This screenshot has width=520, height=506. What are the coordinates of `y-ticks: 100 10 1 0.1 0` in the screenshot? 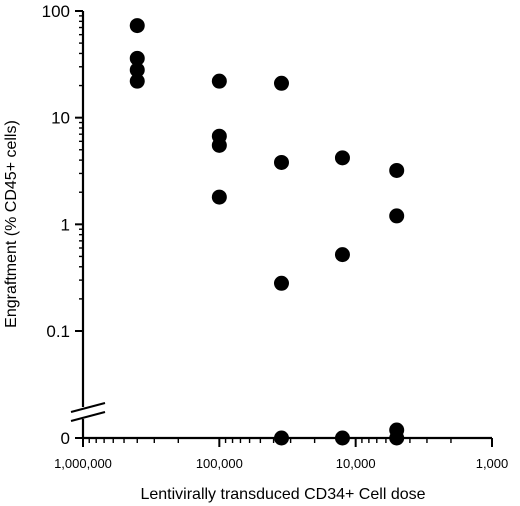 It's located at (62, 225).